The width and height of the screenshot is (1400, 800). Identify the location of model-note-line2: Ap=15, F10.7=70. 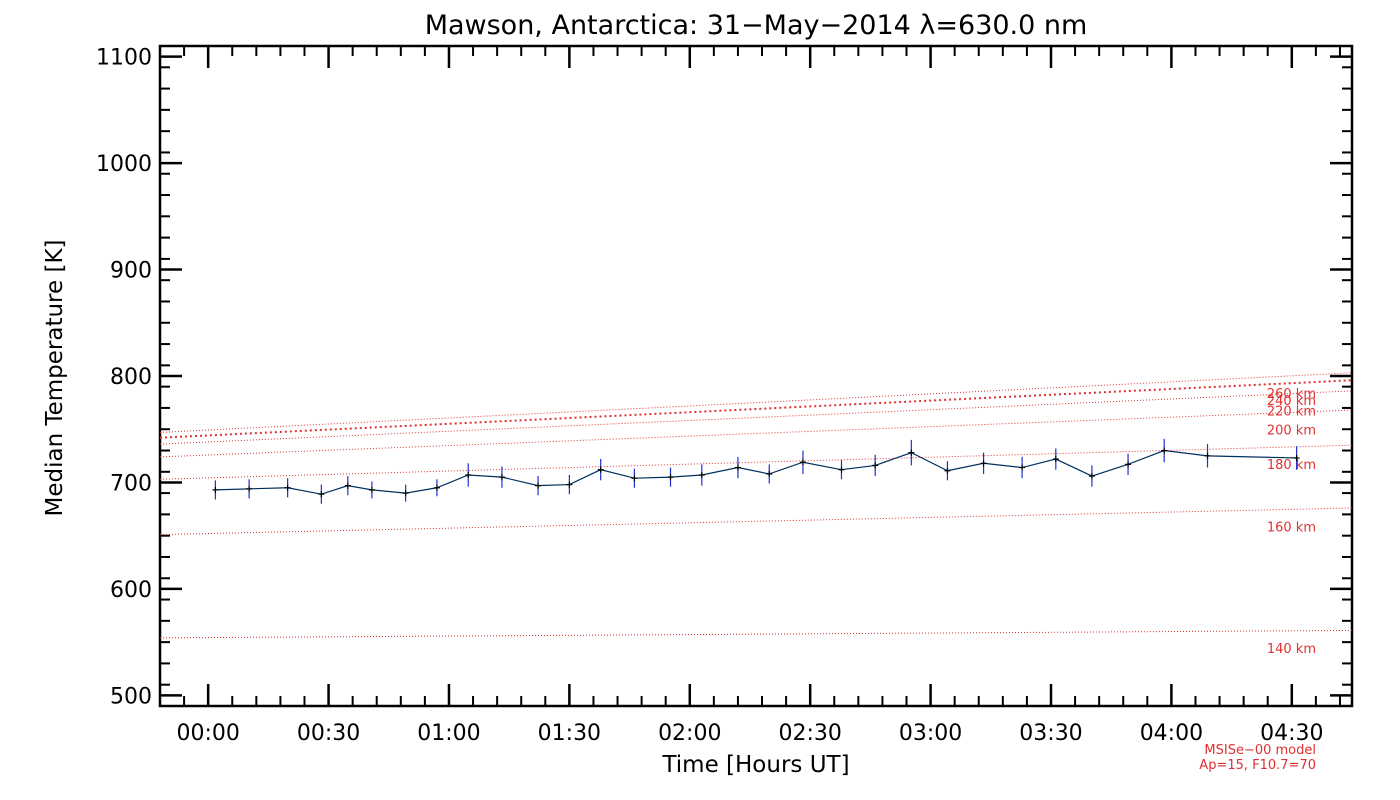
(1257, 765).